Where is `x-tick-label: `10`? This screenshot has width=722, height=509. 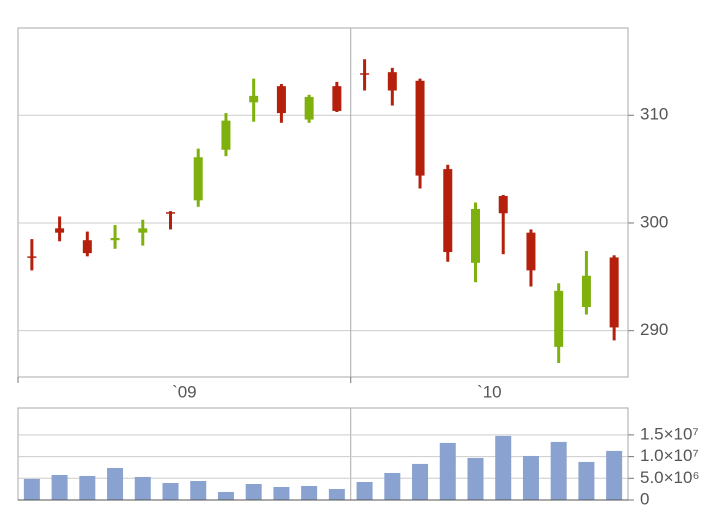
x-tick-label: `10 is located at coordinates (489, 391).